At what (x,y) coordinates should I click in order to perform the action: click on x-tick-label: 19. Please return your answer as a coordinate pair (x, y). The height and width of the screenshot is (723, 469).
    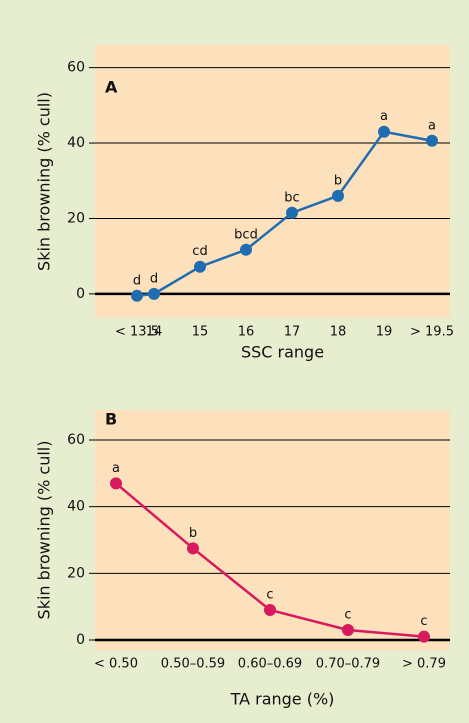
    Looking at the image, I should click on (384, 332).